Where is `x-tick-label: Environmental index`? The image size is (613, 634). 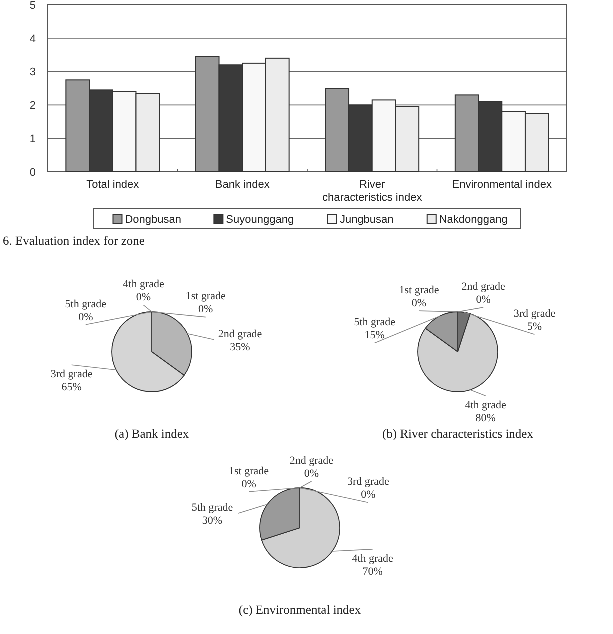 x-tick-label: Environmental index is located at coordinates (502, 185).